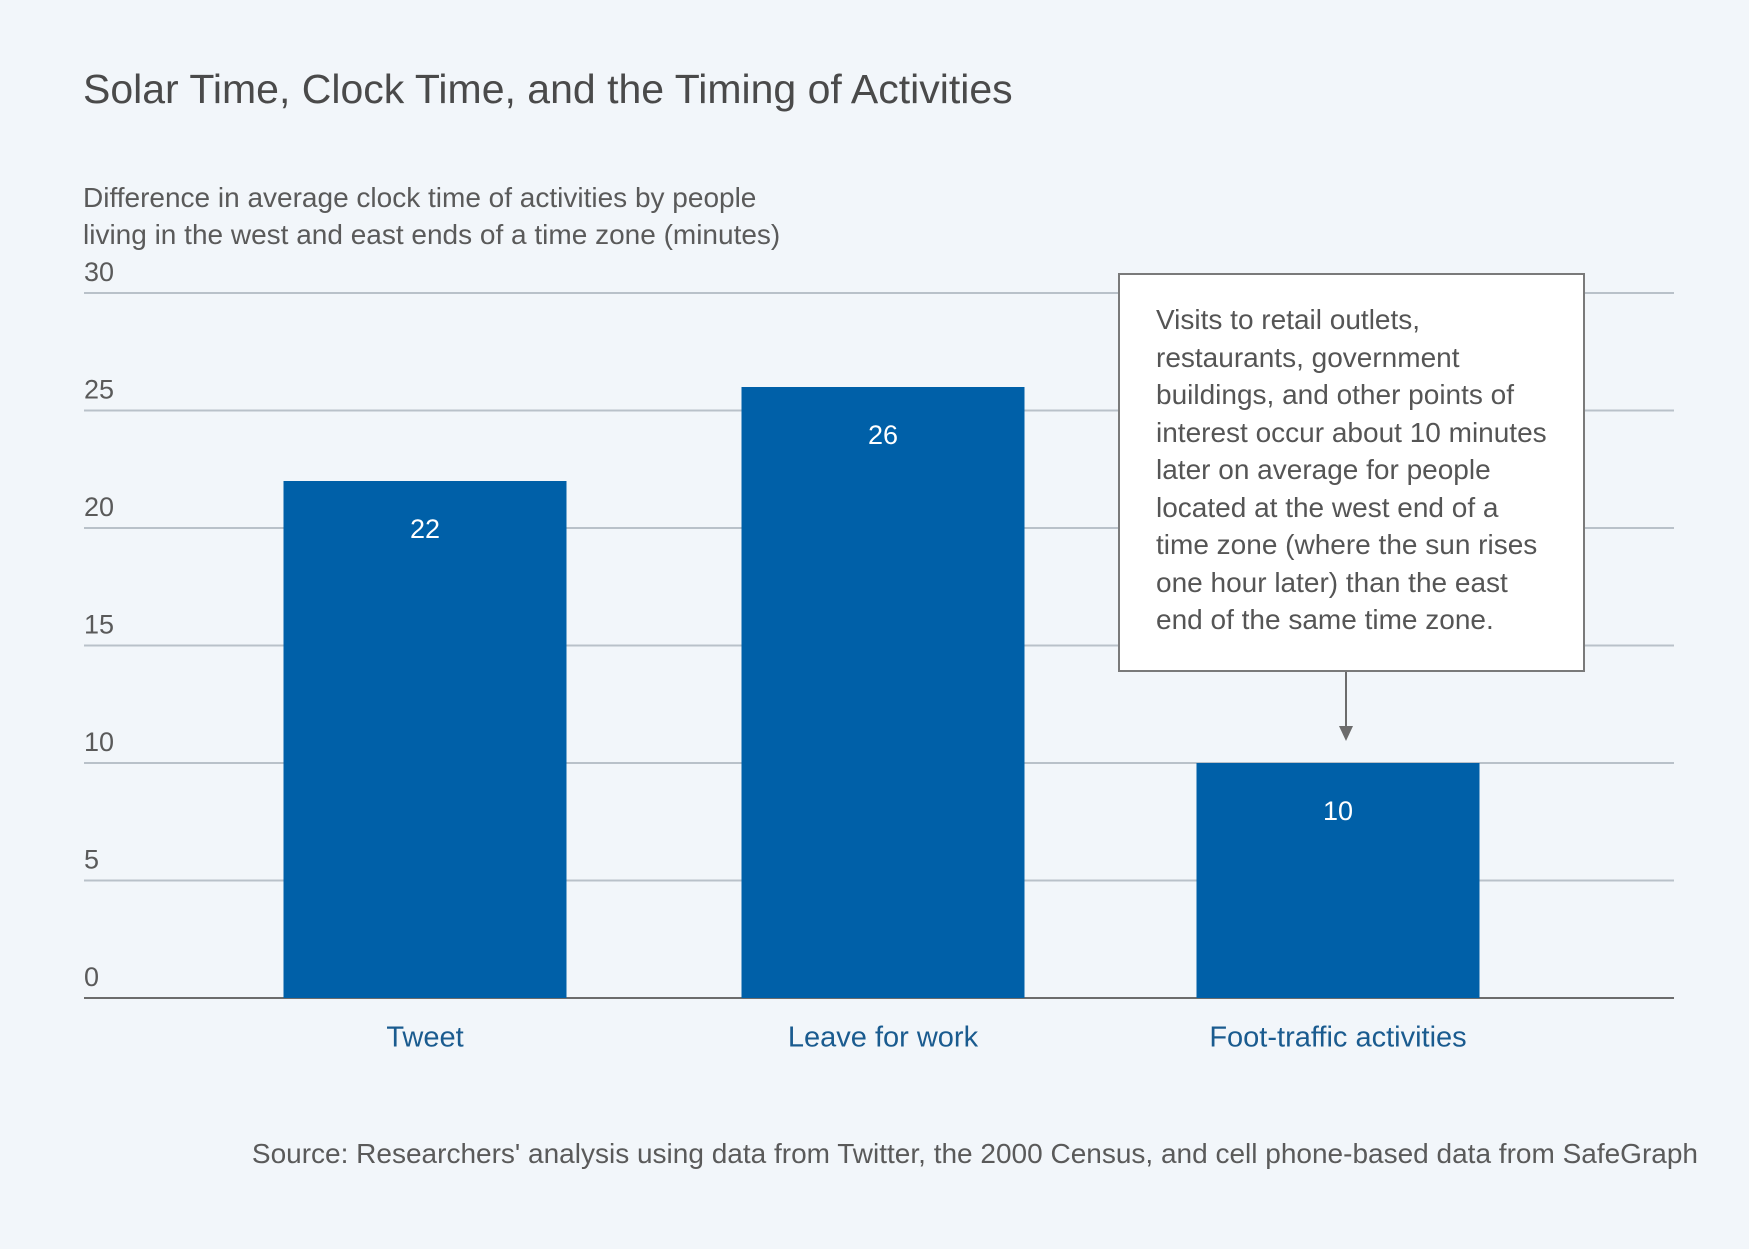  What do you see at coordinates (424, 1038) in the screenshot?
I see `x-tick-label: Tweet` at bounding box center [424, 1038].